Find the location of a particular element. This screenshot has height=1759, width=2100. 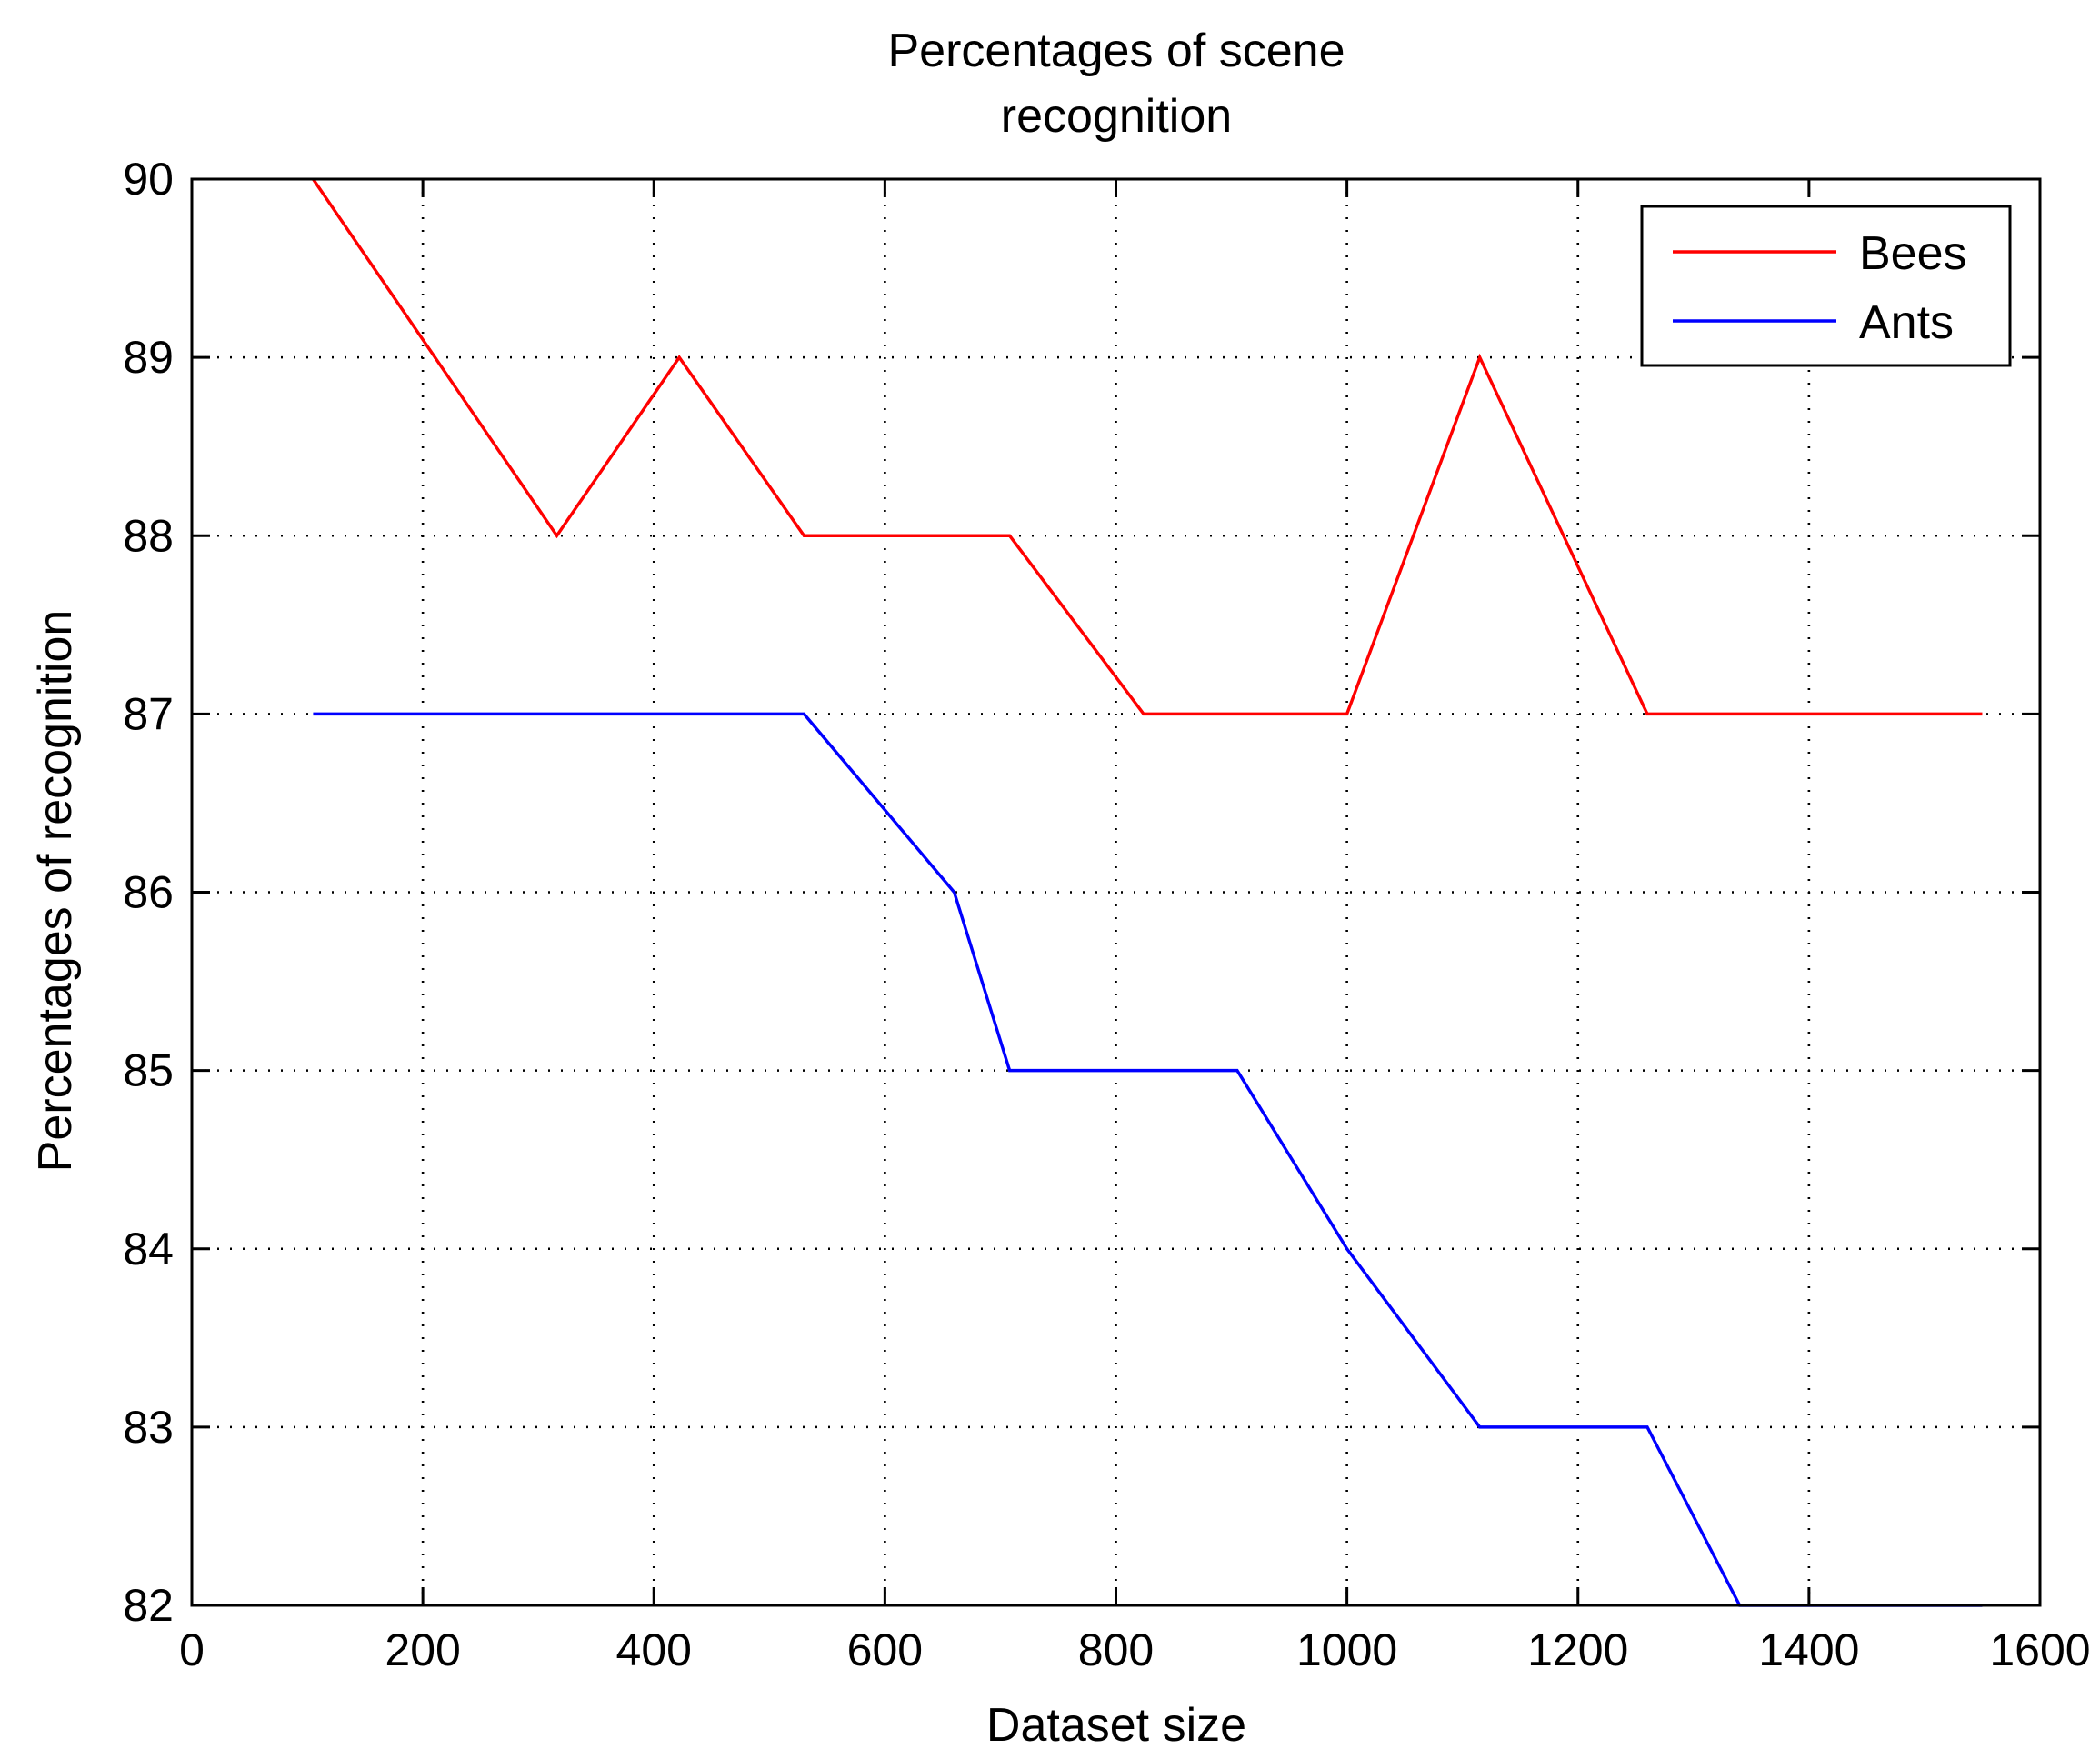

y-tick-label: 88 is located at coordinates (149, 535).